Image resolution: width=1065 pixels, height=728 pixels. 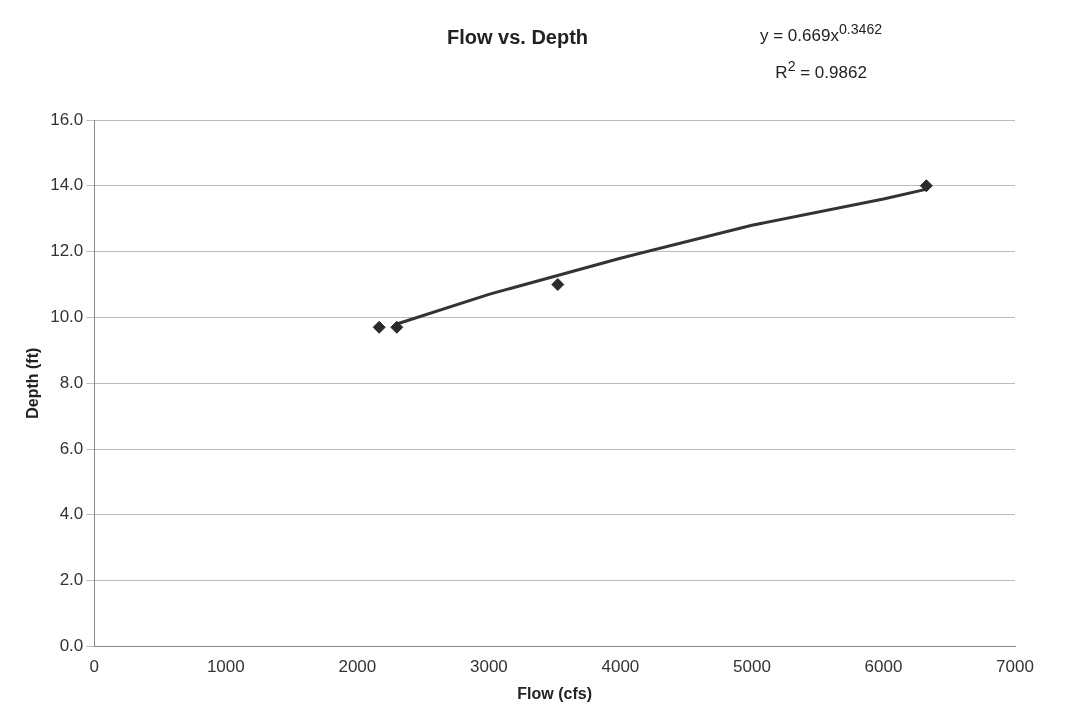 What do you see at coordinates (71, 646) in the screenshot?
I see `y-tick-label: 0.0` at bounding box center [71, 646].